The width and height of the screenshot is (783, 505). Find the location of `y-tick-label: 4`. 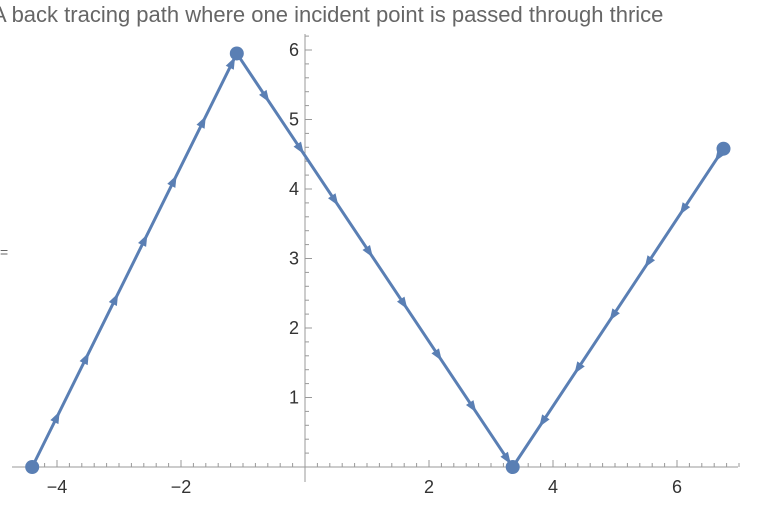

y-tick-label: 4 is located at coordinates (294, 189).